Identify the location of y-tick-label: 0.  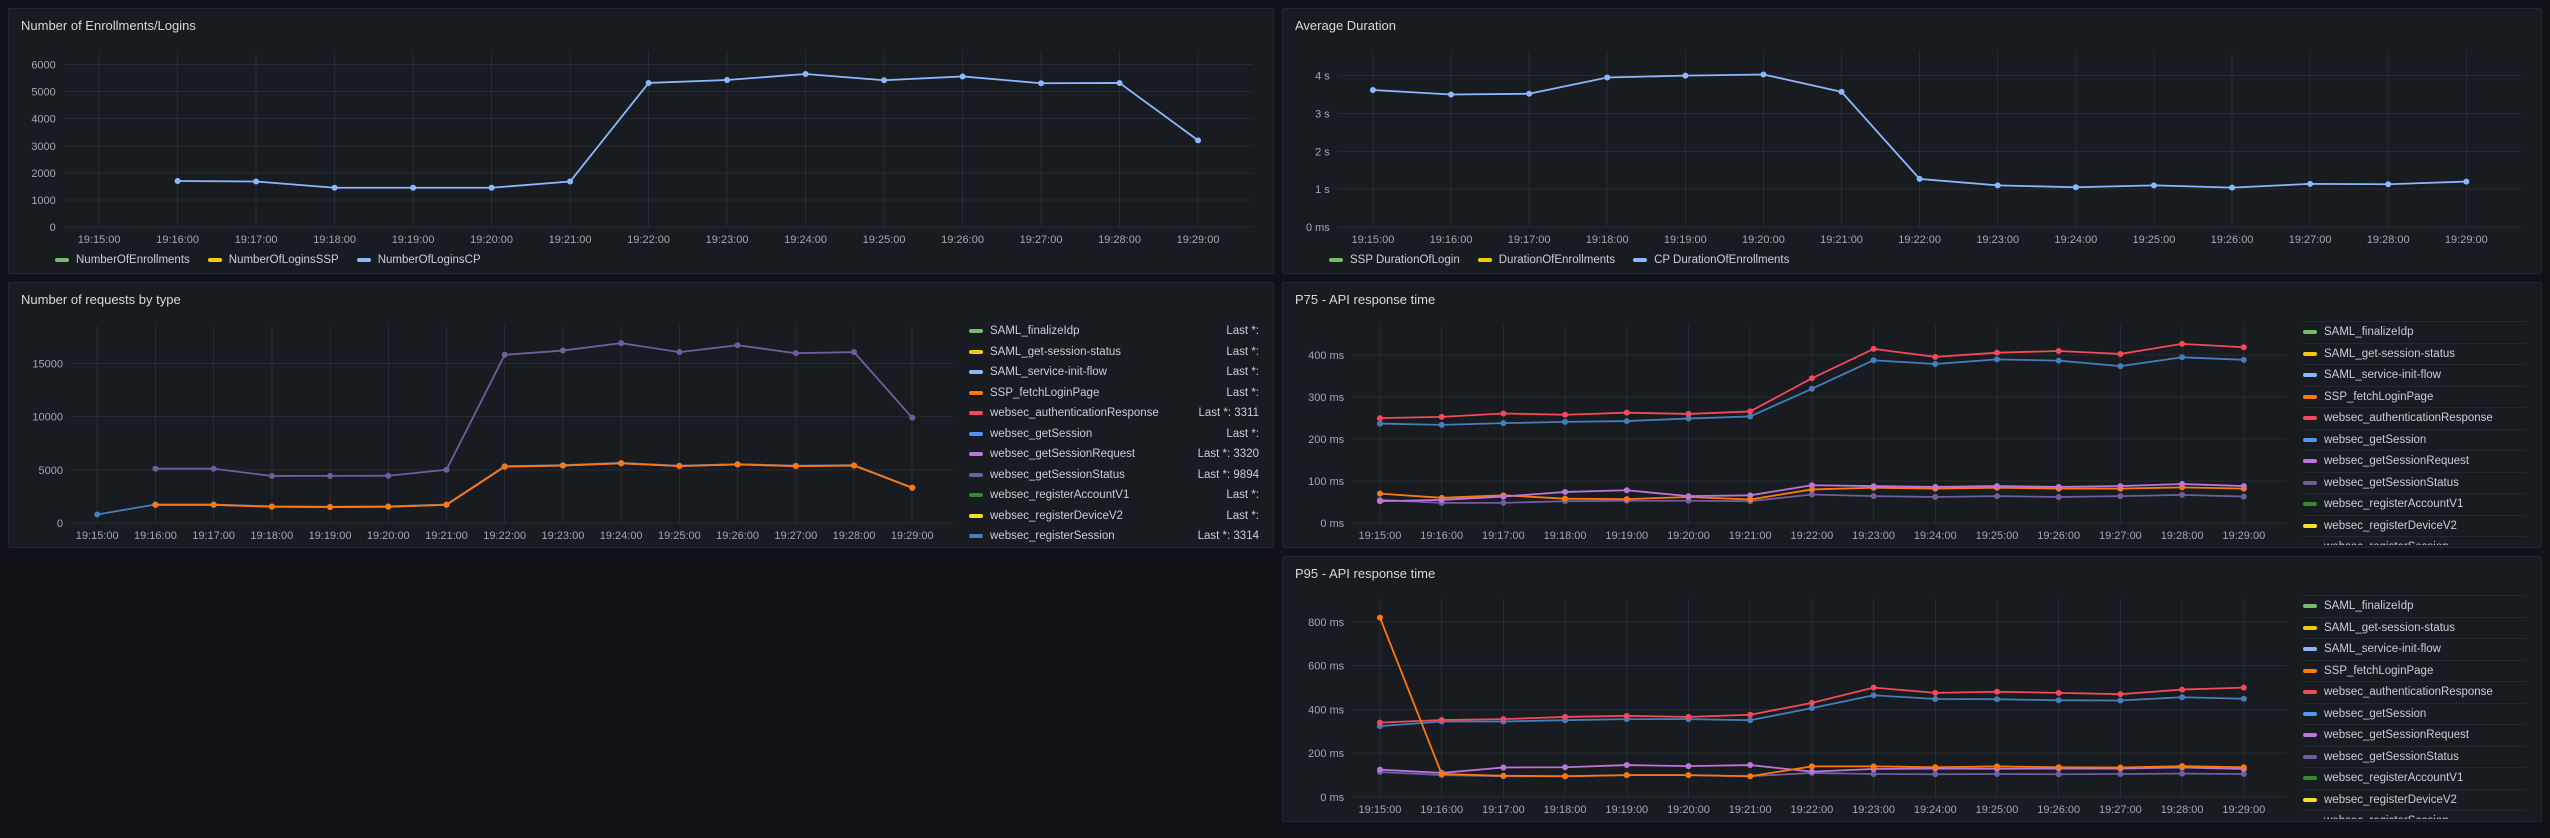
(60, 524).